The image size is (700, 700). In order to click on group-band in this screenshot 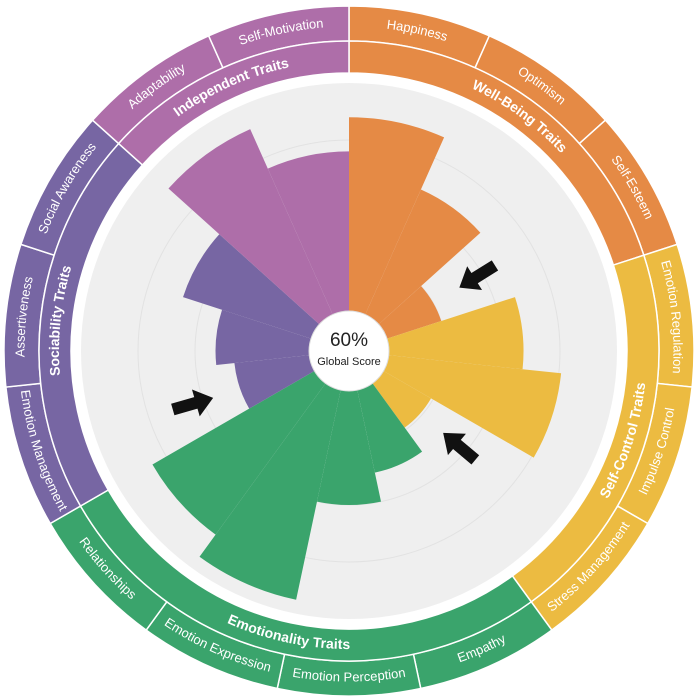, I will do `click(233, 103)`.